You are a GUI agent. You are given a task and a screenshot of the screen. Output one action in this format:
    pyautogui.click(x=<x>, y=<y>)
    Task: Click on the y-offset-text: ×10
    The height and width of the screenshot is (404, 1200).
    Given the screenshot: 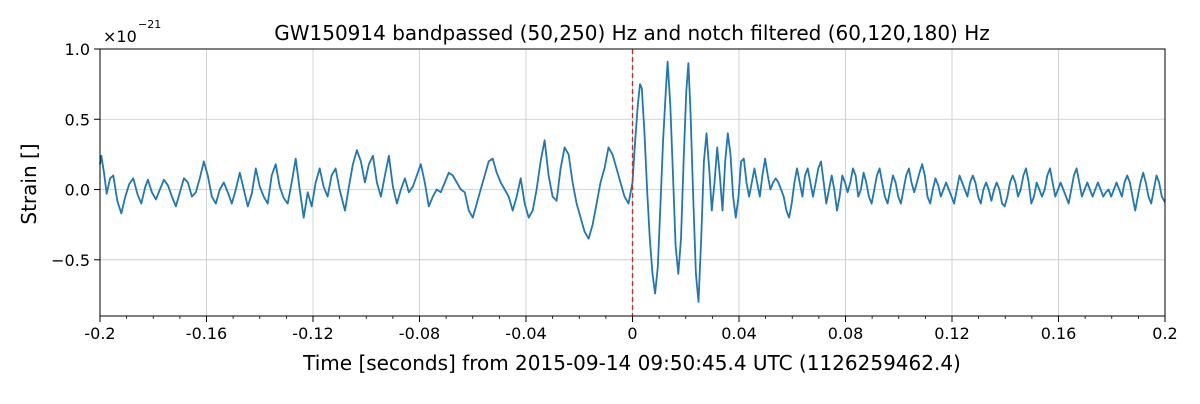 What is the action you would take?
    pyautogui.click(x=120, y=36)
    